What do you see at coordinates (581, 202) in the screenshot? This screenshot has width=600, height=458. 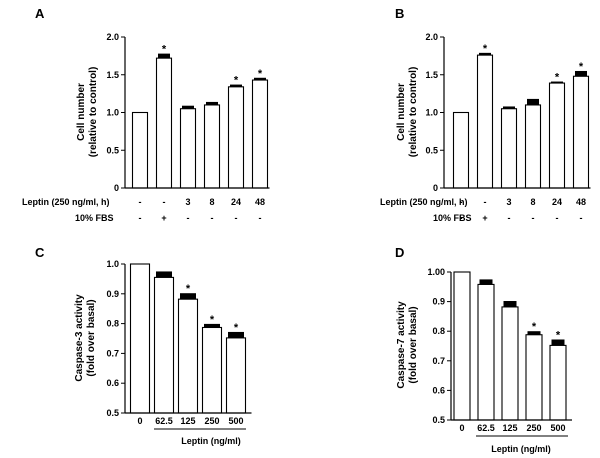 I see `condition-value: 48` at bounding box center [581, 202].